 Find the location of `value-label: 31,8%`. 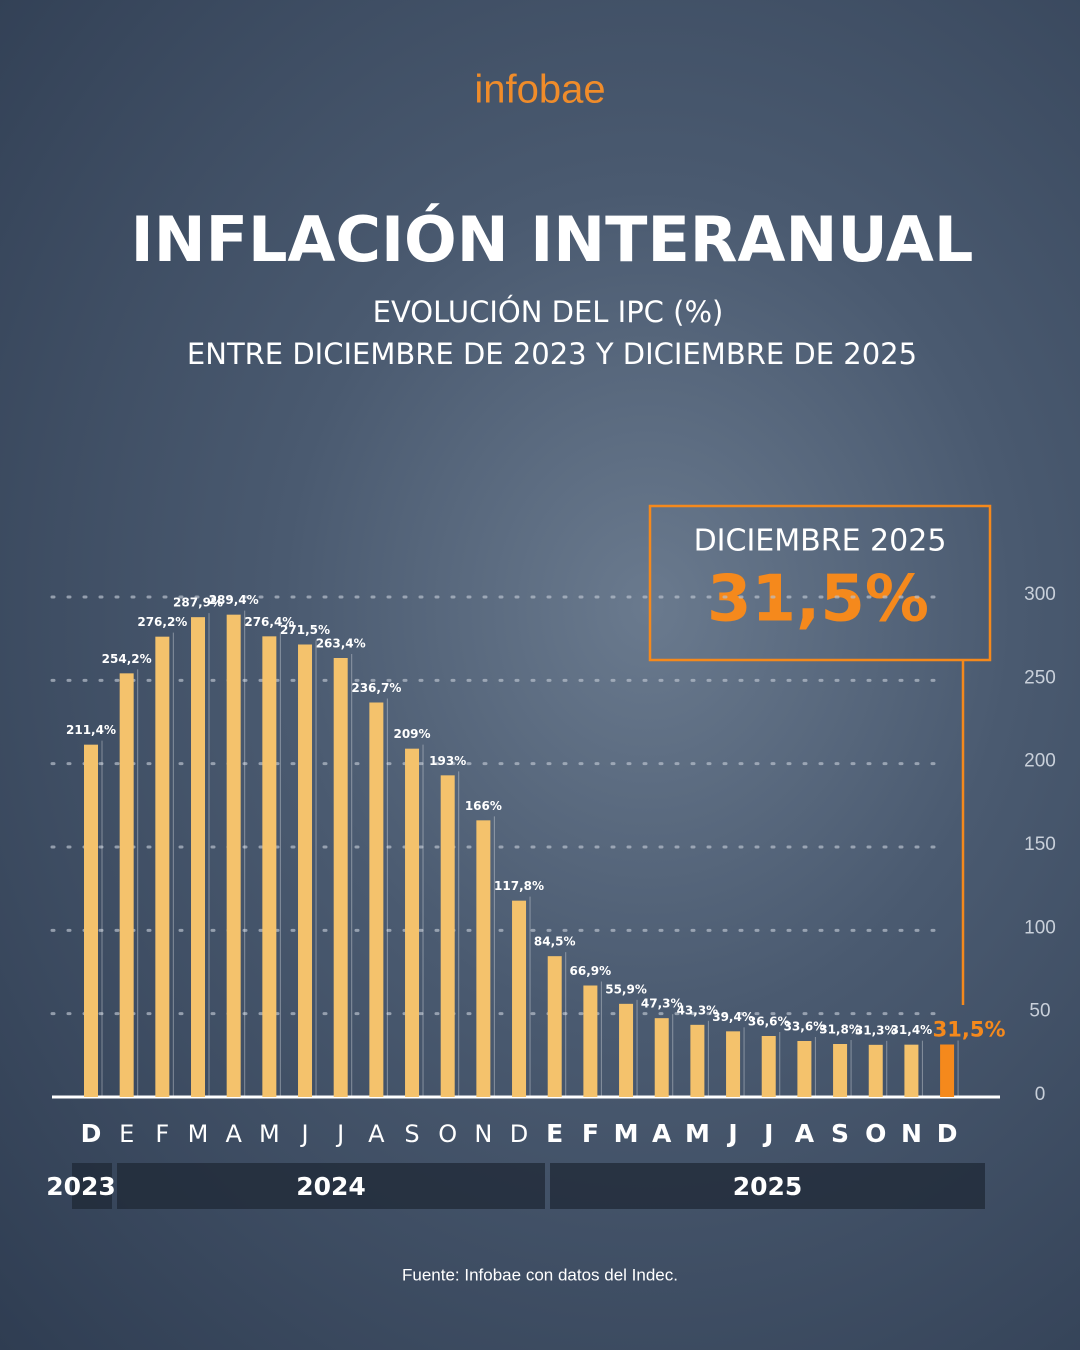

value-label: 31,8% is located at coordinates (840, 1030).